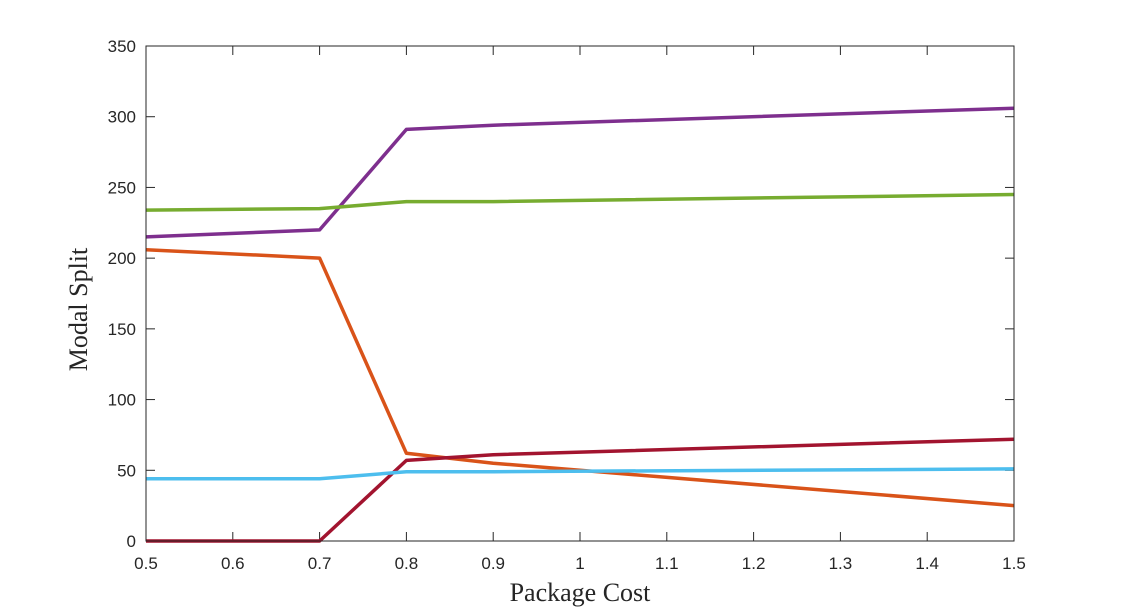 The height and width of the screenshot is (613, 1121). Describe the element at coordinates (580, 474) in the screenshot. I see `series-line-light-blue` at that location.